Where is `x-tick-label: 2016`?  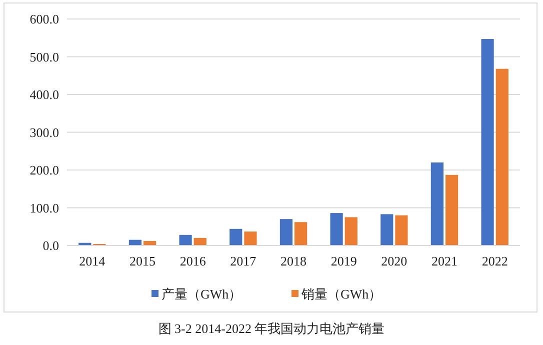 x-tick-label: 2016 is located at coordinates (193, 261).